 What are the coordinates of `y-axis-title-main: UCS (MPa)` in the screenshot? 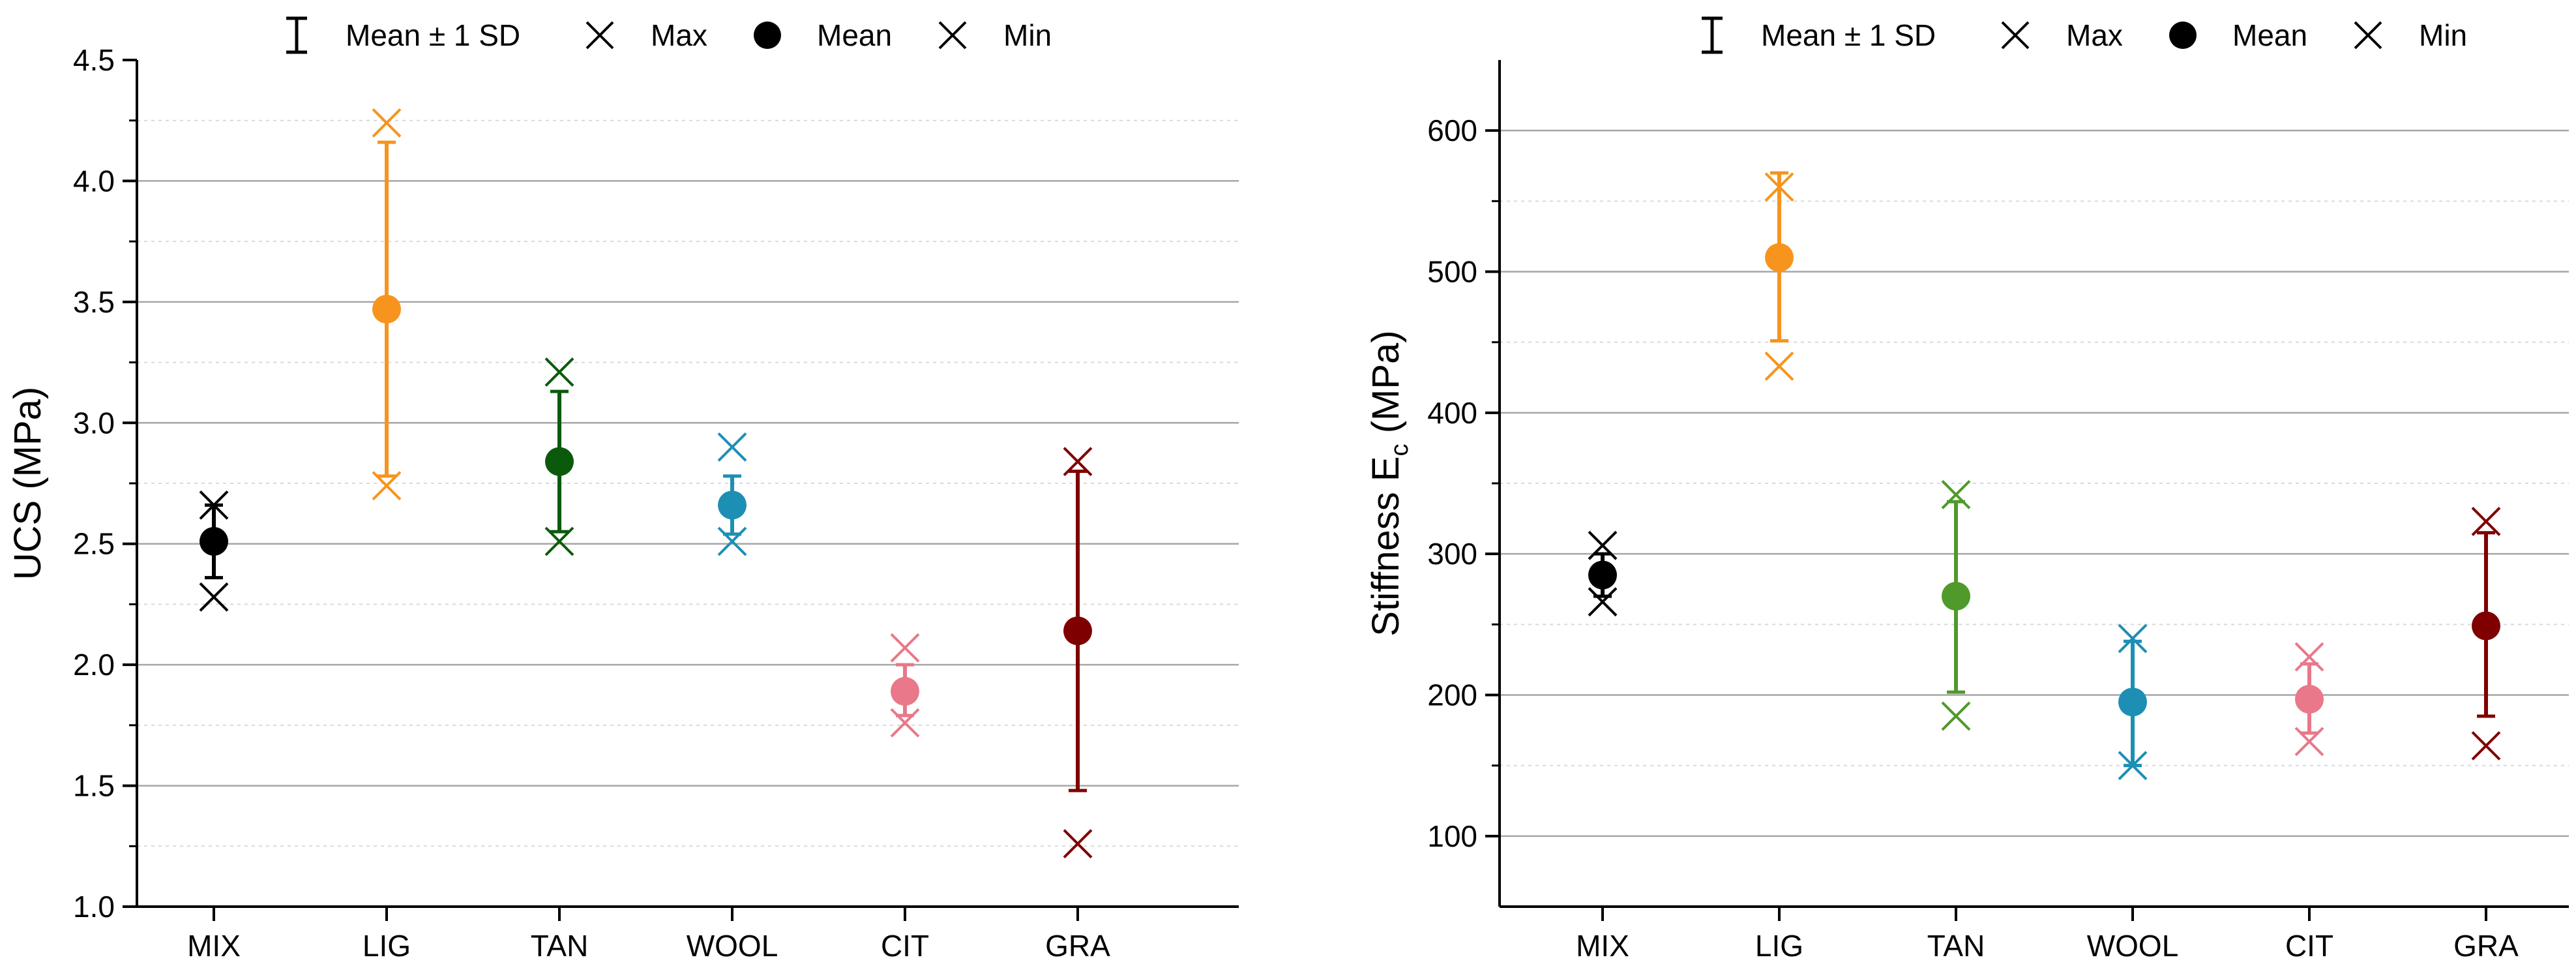 It's located at (28, 483).